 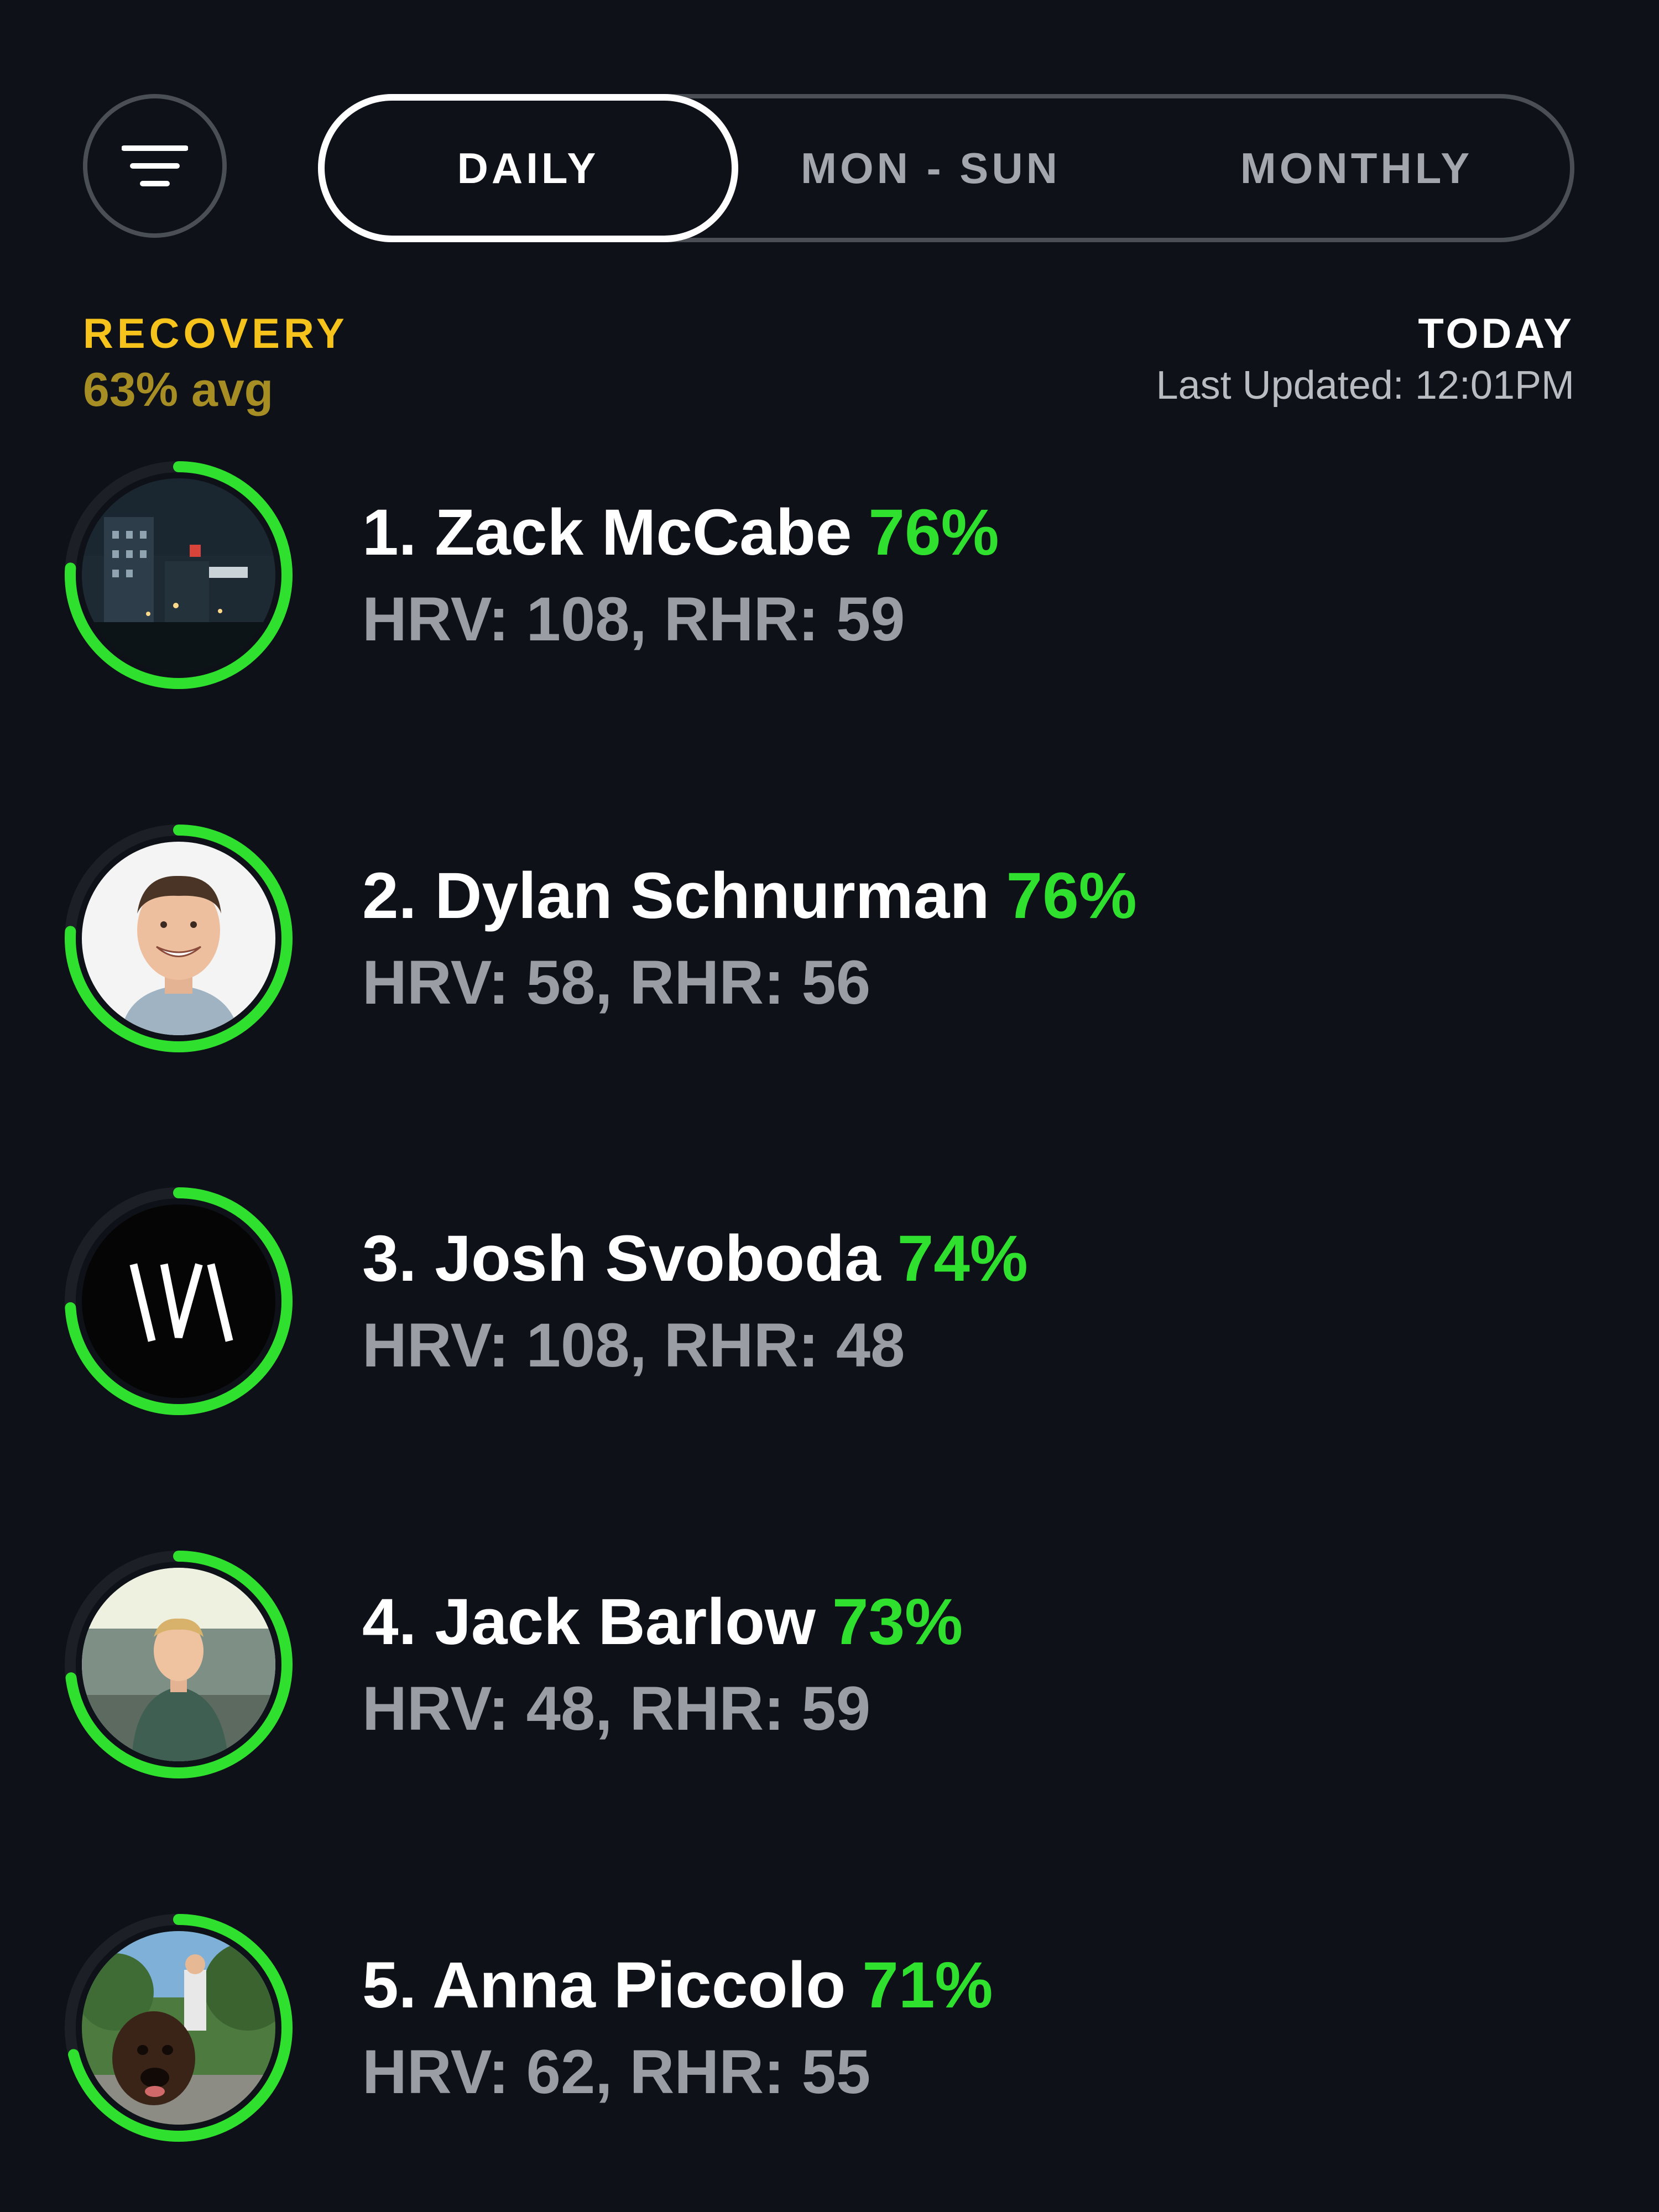 What do you see at coordinates (830, 1668) in the screenshot?
I see `leaderboard-row-4: 4. Jack Barlow 73% HRV: 48, RHR: 59` at bounding box center [830, 1668].